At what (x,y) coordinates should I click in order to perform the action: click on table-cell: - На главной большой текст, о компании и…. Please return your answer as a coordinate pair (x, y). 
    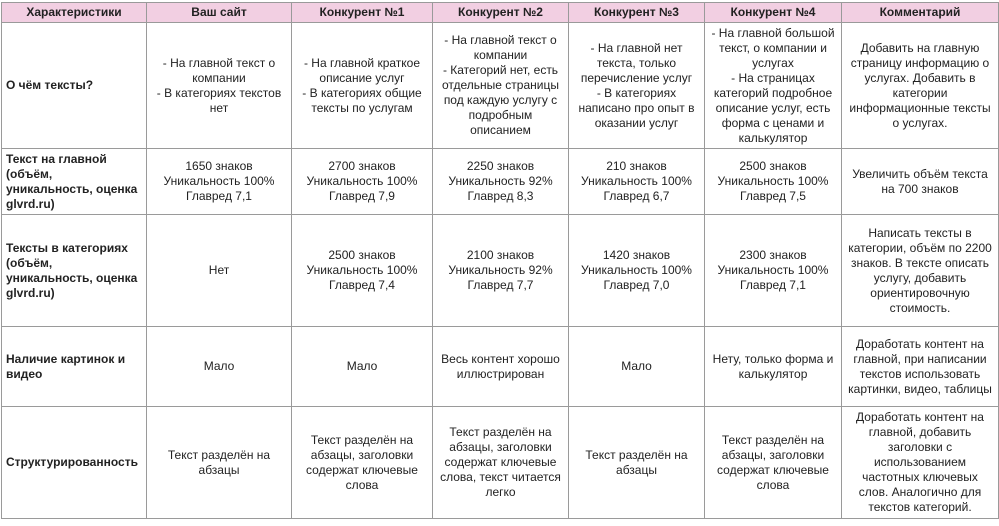
    Looking at the image, I should click on (773, 85).